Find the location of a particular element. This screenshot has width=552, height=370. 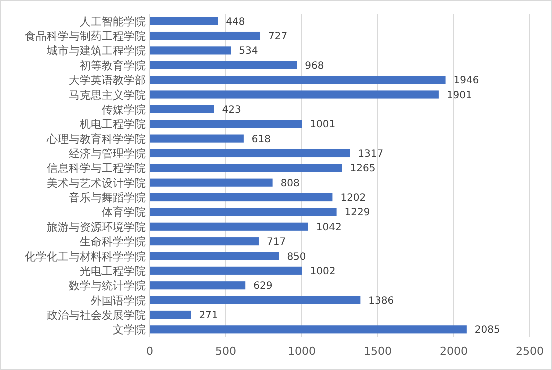

data-label: 1229 is located at coordinates (357, 213).